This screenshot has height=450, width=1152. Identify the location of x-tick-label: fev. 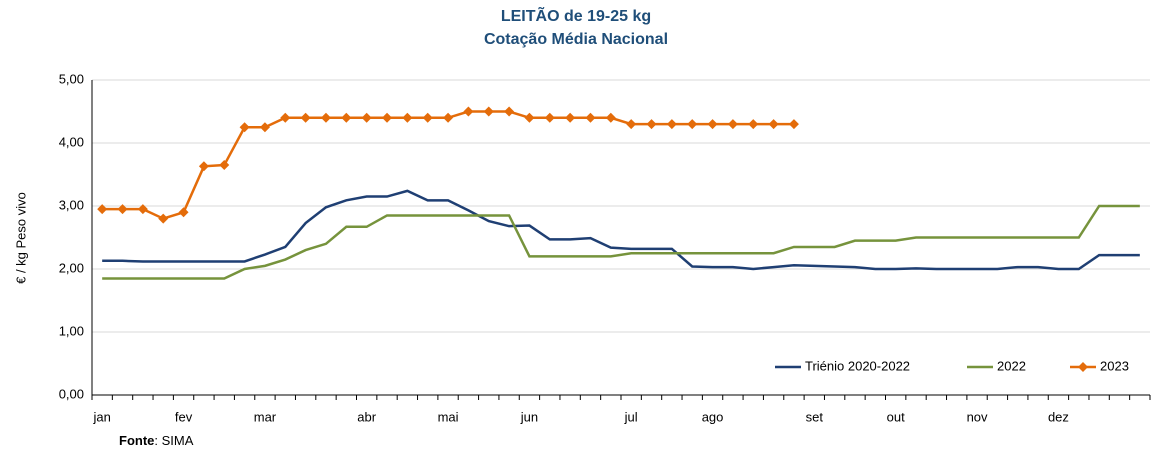
(184, 416).